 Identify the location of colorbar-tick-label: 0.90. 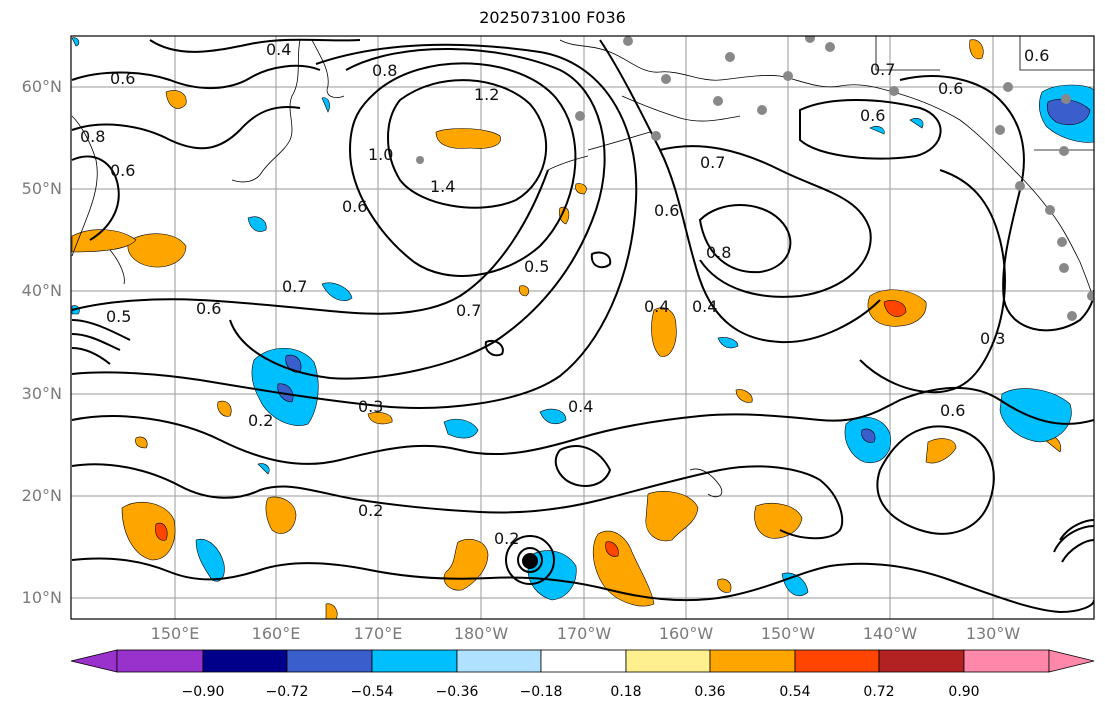
(964, 692).